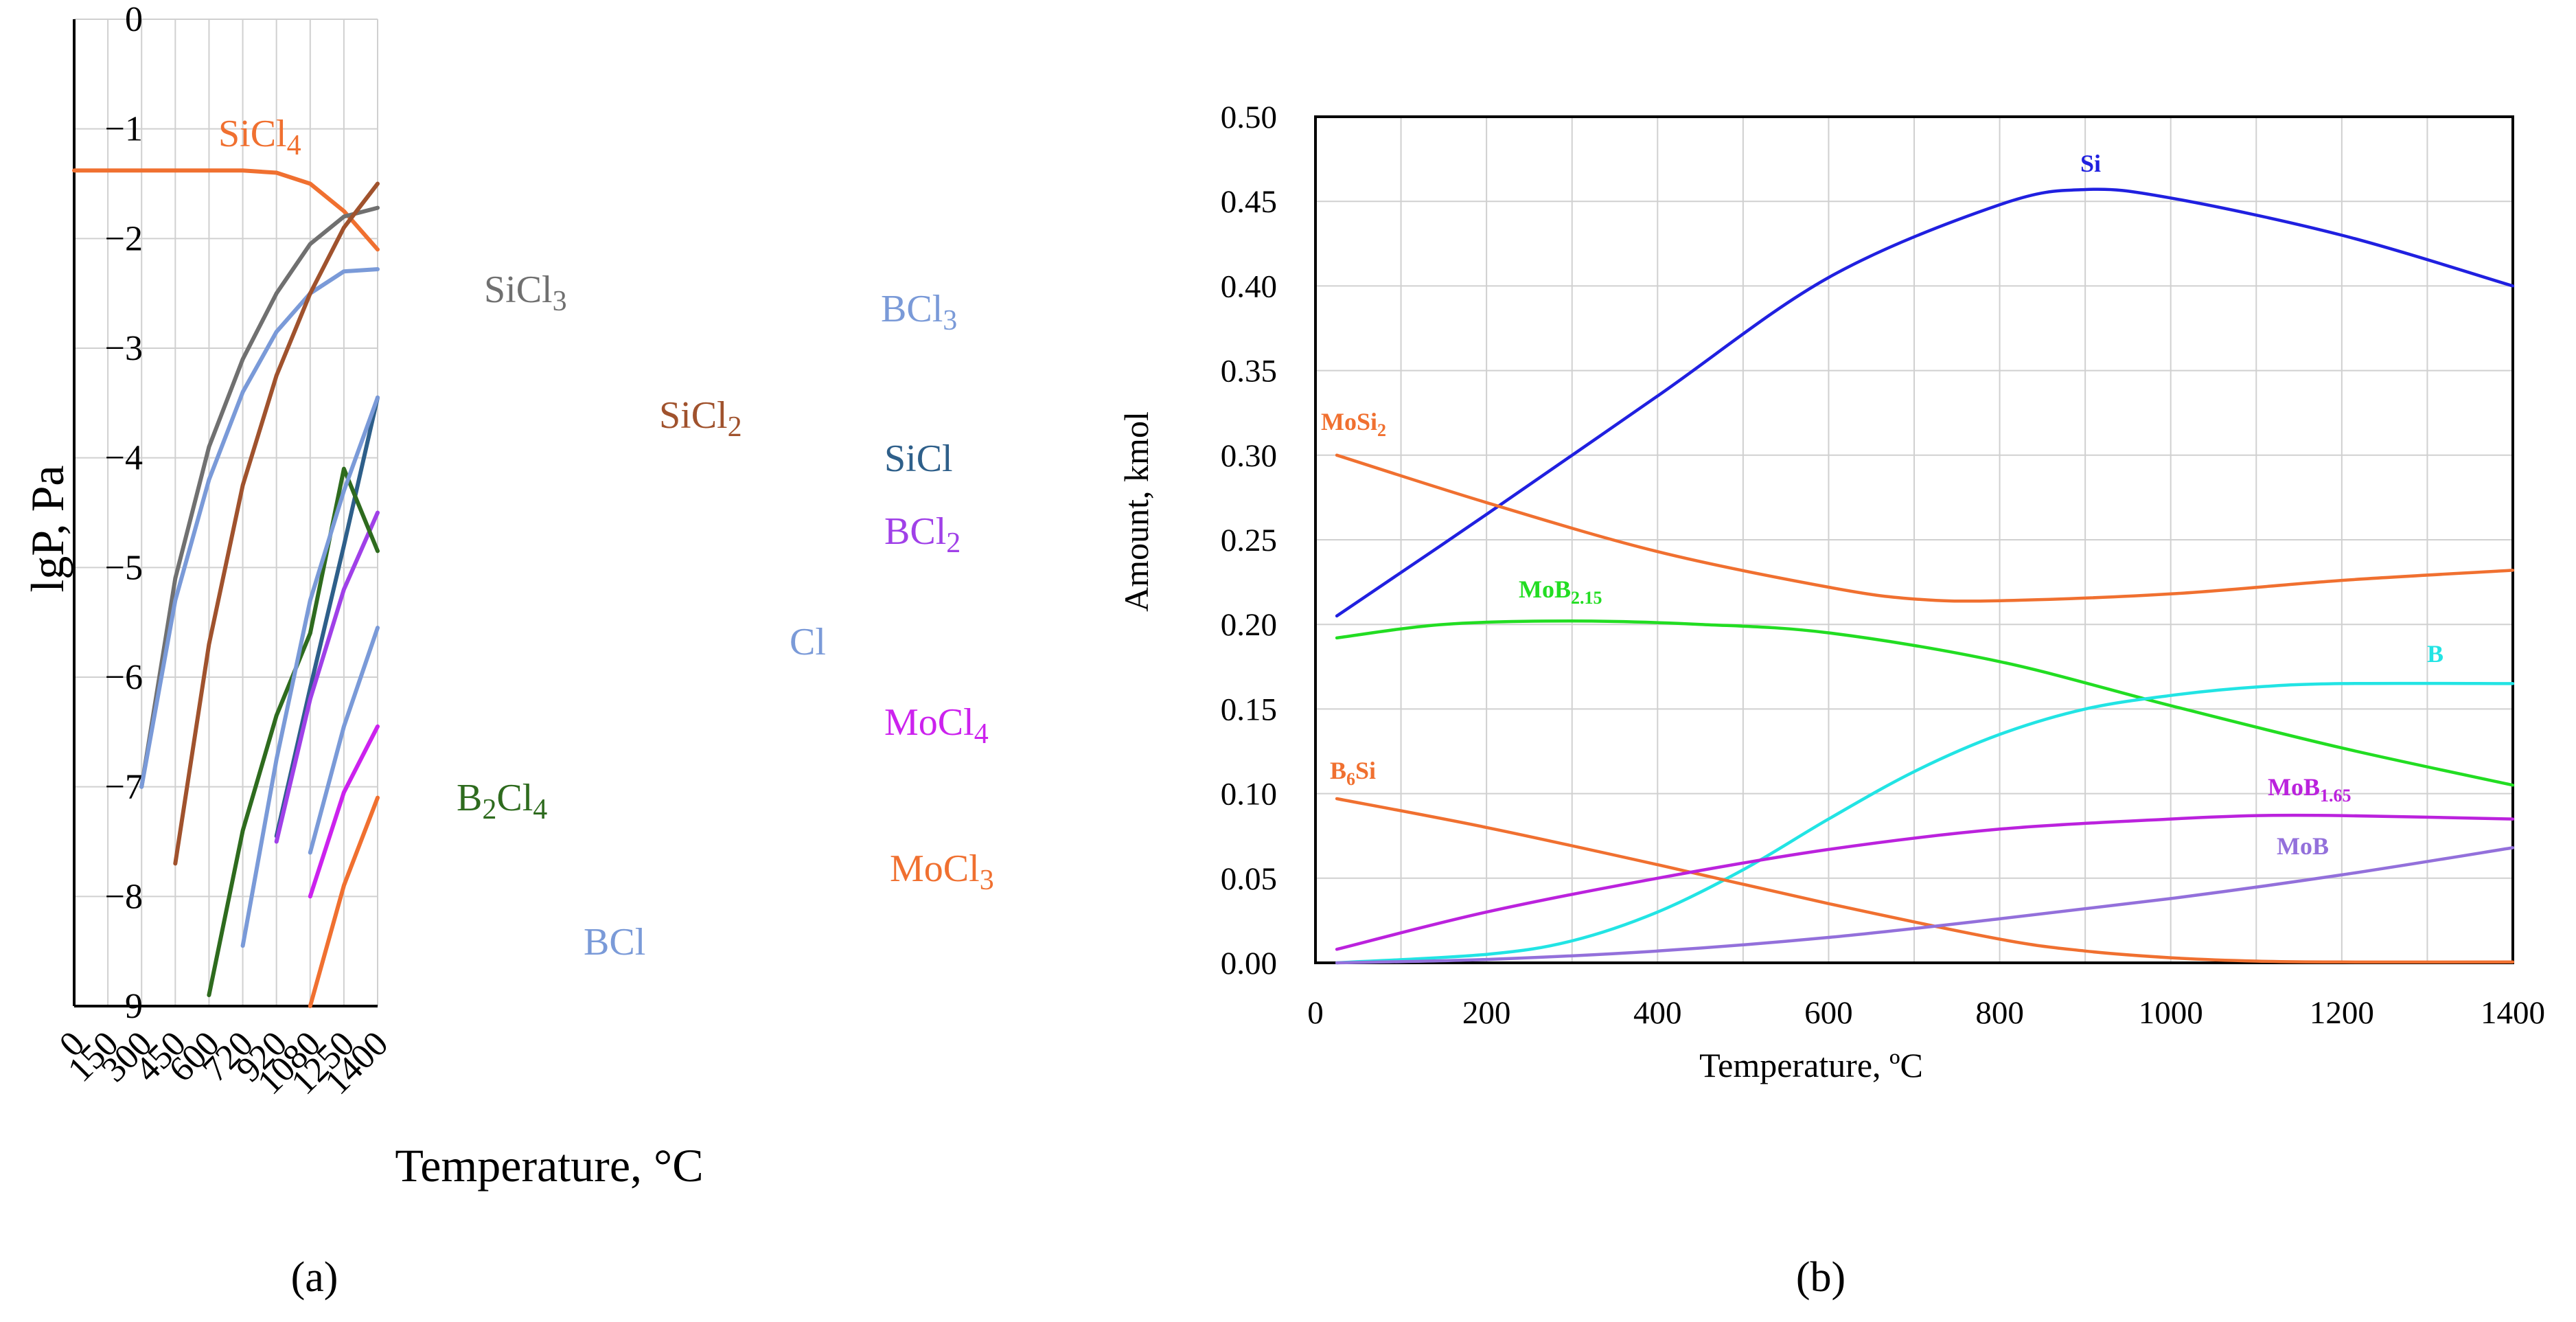 The image size is (2576, 1322). Describe the element at coordinates (226, 210) in the screenshot. I see `chart-a-series-sicl4` at that location.